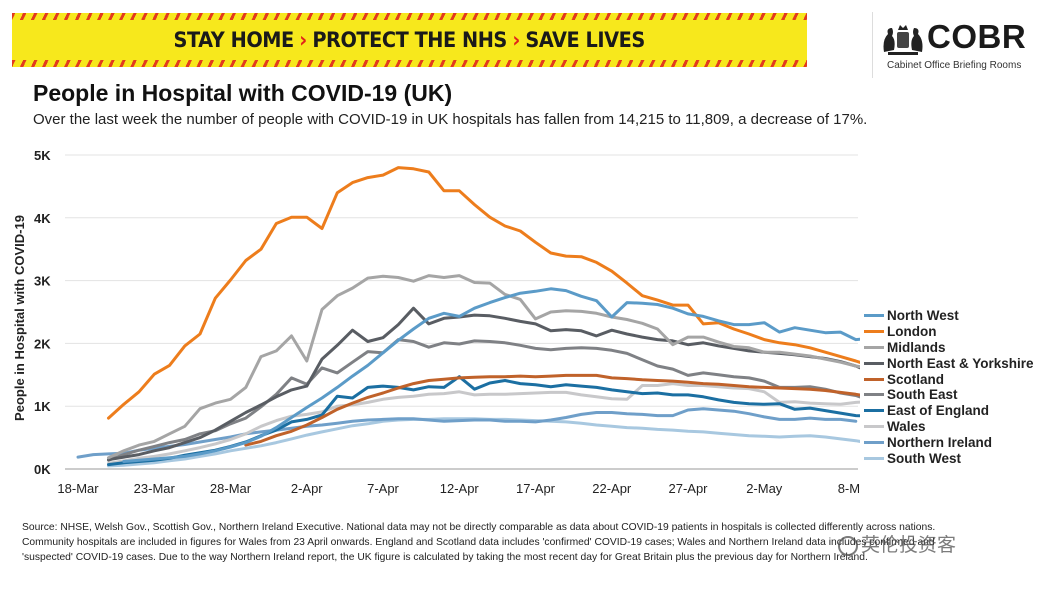  Describe the element at coordinates (243, 93) in the screenshot. I see `page-title: People in Hospital with COVID-19 (UK)` at that location.